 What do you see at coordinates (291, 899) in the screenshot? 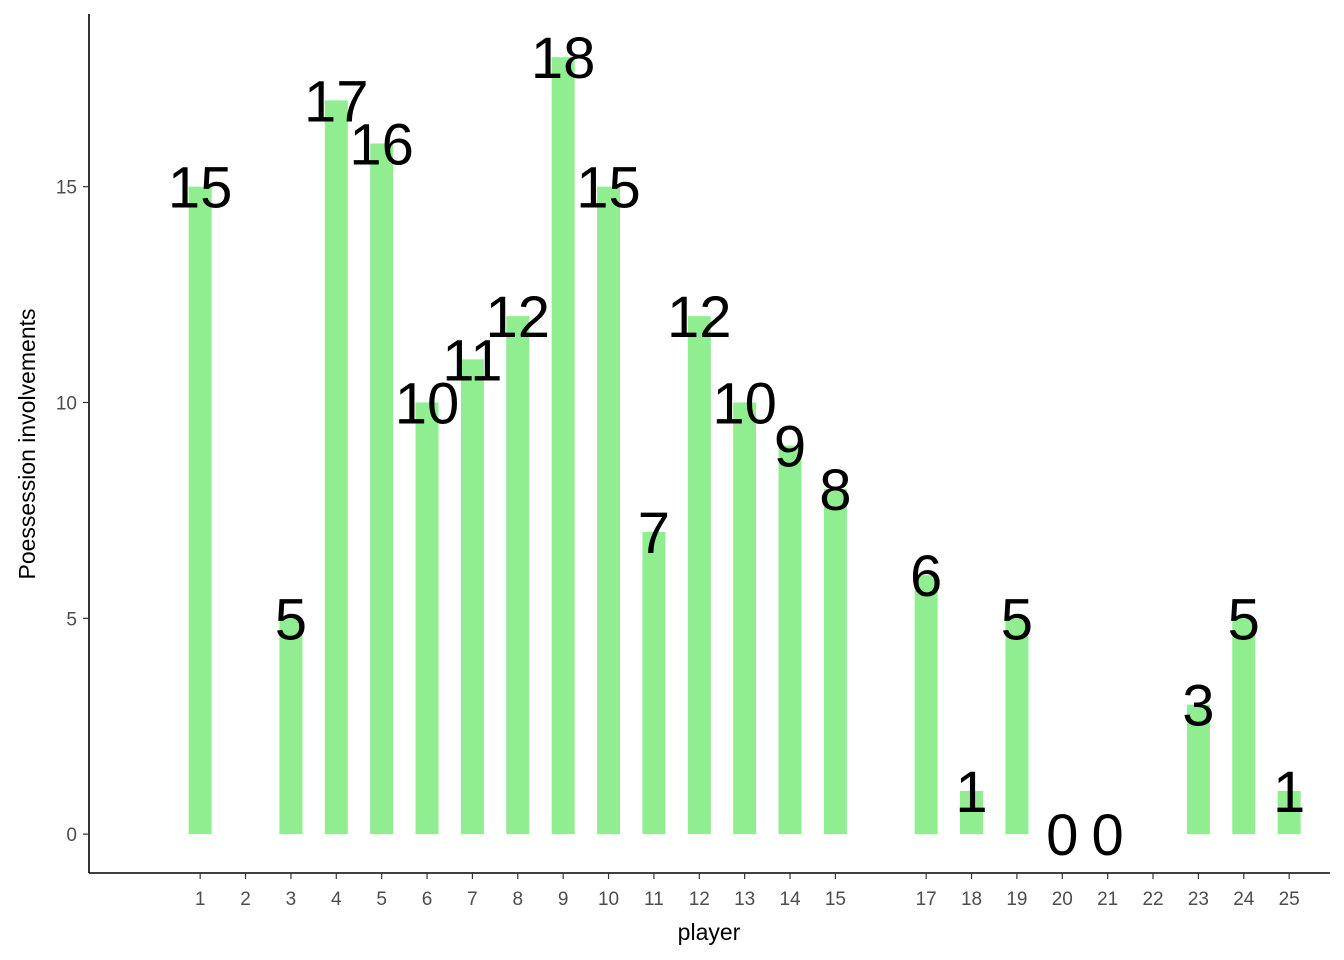
I see `x-tick-label-3: 3` at bounding box center [291, 899].